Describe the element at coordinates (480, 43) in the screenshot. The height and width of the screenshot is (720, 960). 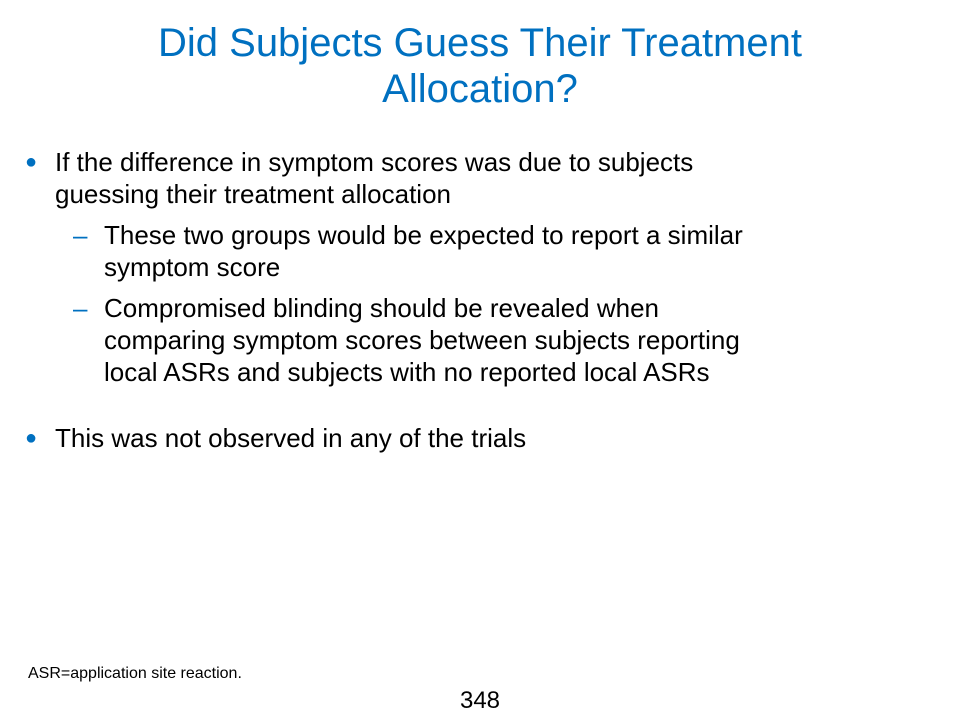
I see `title-line: Did Subjects Guess Their Treatment` at that location.